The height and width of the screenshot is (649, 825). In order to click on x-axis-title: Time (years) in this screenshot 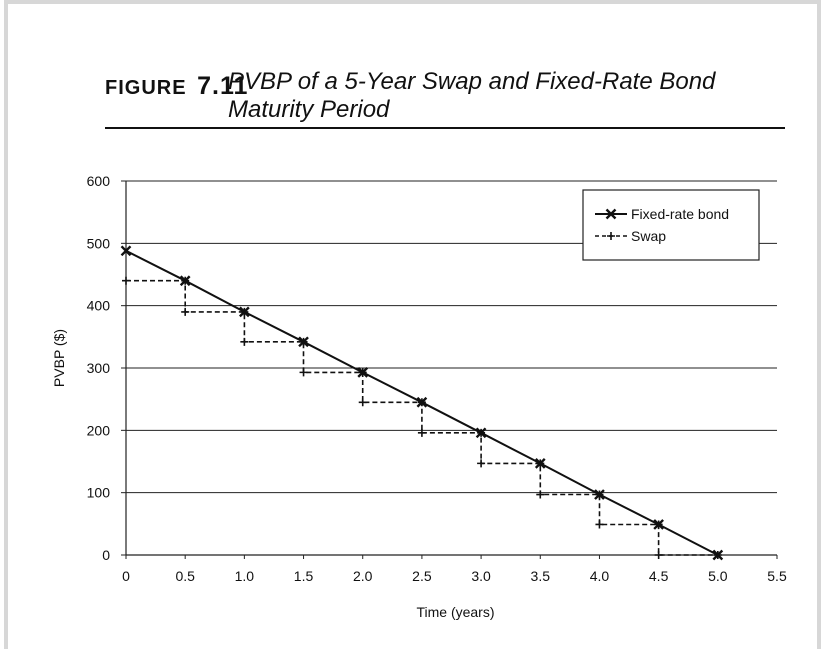, I will do `click(455, 612)`.